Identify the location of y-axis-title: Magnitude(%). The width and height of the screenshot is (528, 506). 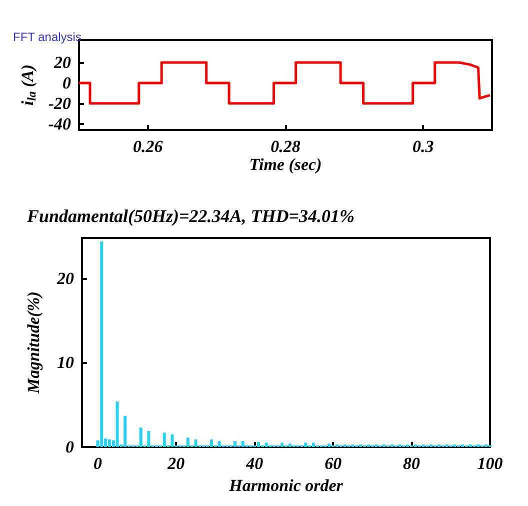
(33, 343).